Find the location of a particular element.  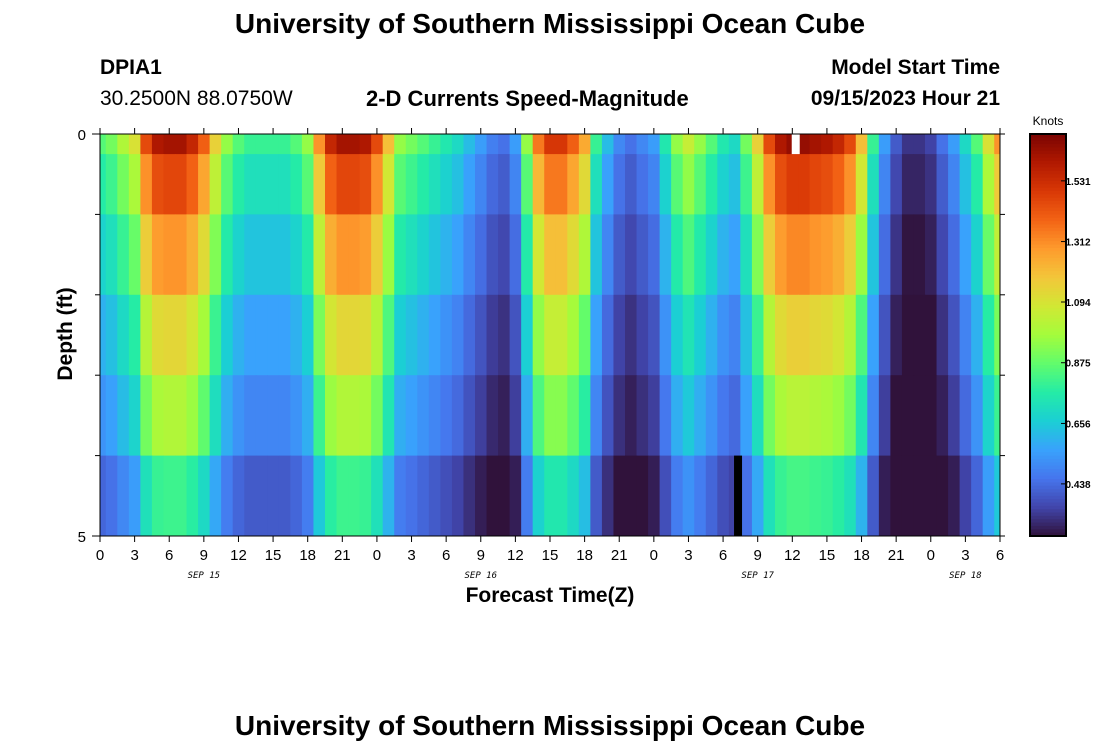

x-tick-label: 21 is located at coordinates (342, 555).